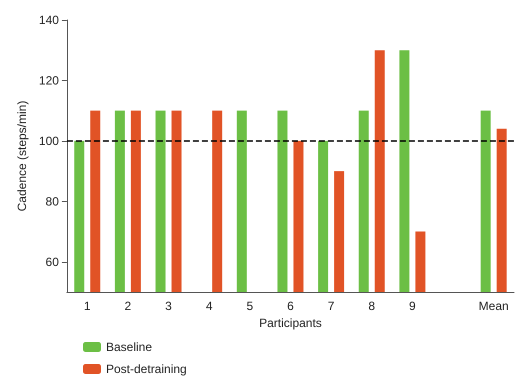  I want to click on y-axis-title: Cadence (steps/min), so click(22, 156).